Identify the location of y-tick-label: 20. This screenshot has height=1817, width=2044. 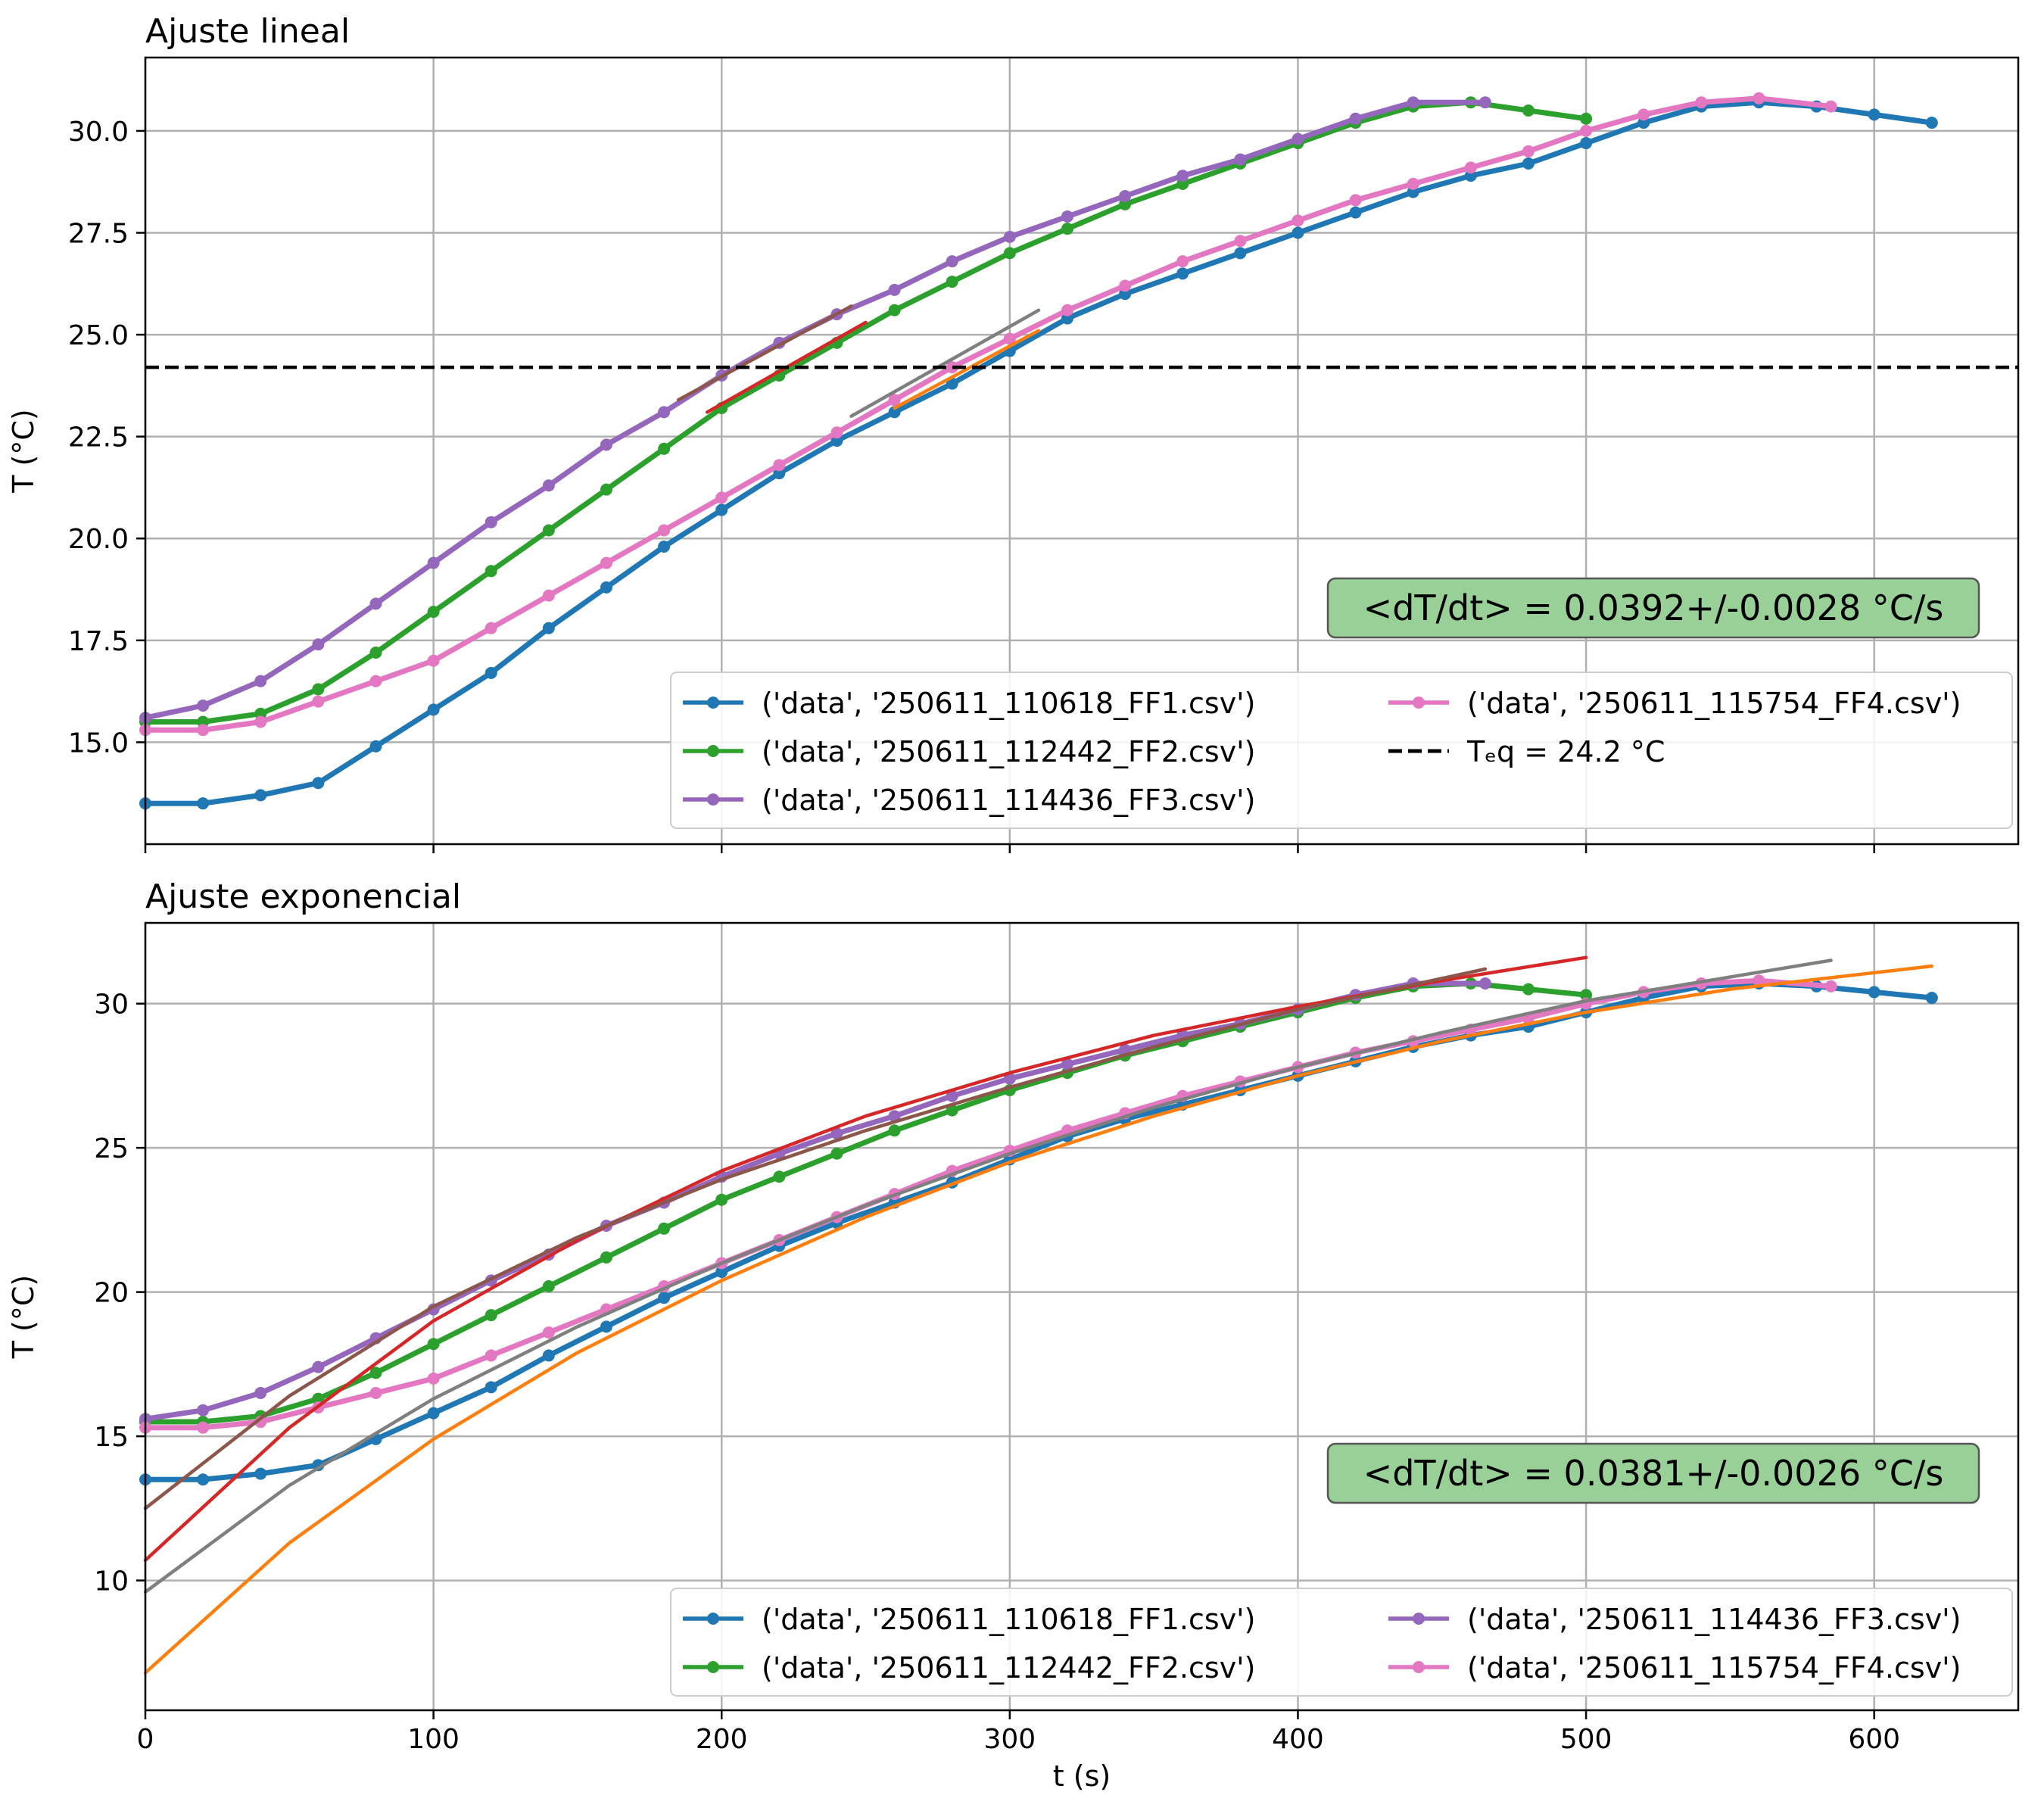
(112, 1293).